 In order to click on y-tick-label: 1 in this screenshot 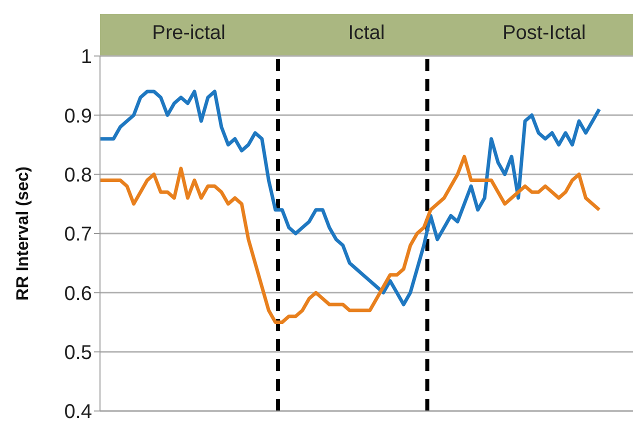, I will do `click(86, 57)`.